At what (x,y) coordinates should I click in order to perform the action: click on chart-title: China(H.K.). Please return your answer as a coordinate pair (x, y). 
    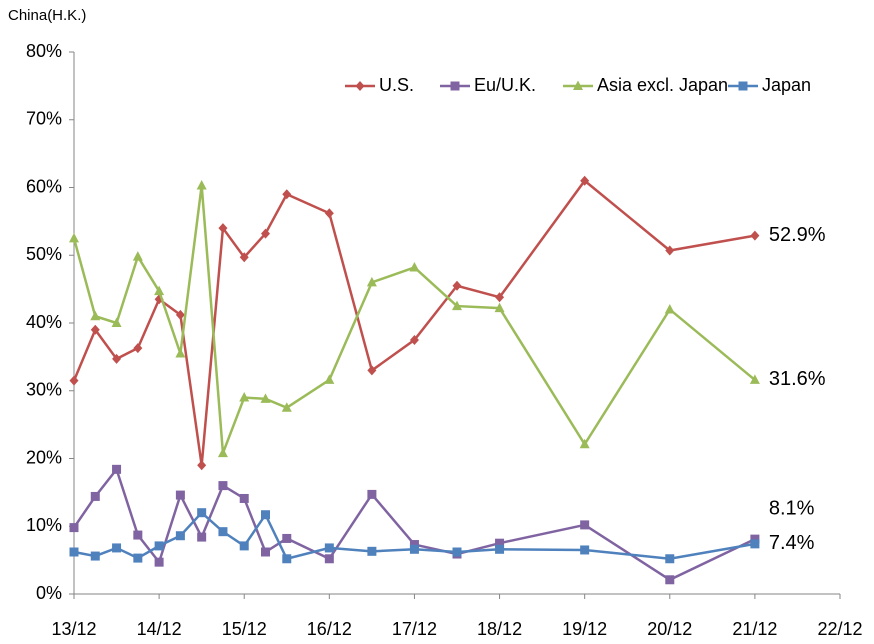
    Looking at the image, I should click on (47, 15).